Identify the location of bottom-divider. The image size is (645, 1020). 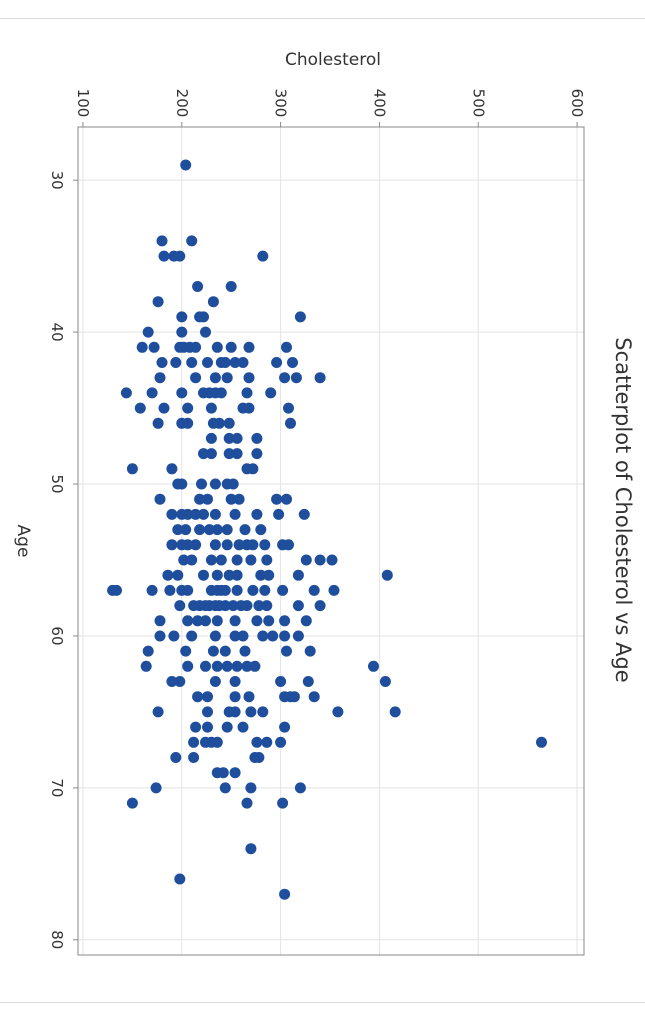
(322, 1002).